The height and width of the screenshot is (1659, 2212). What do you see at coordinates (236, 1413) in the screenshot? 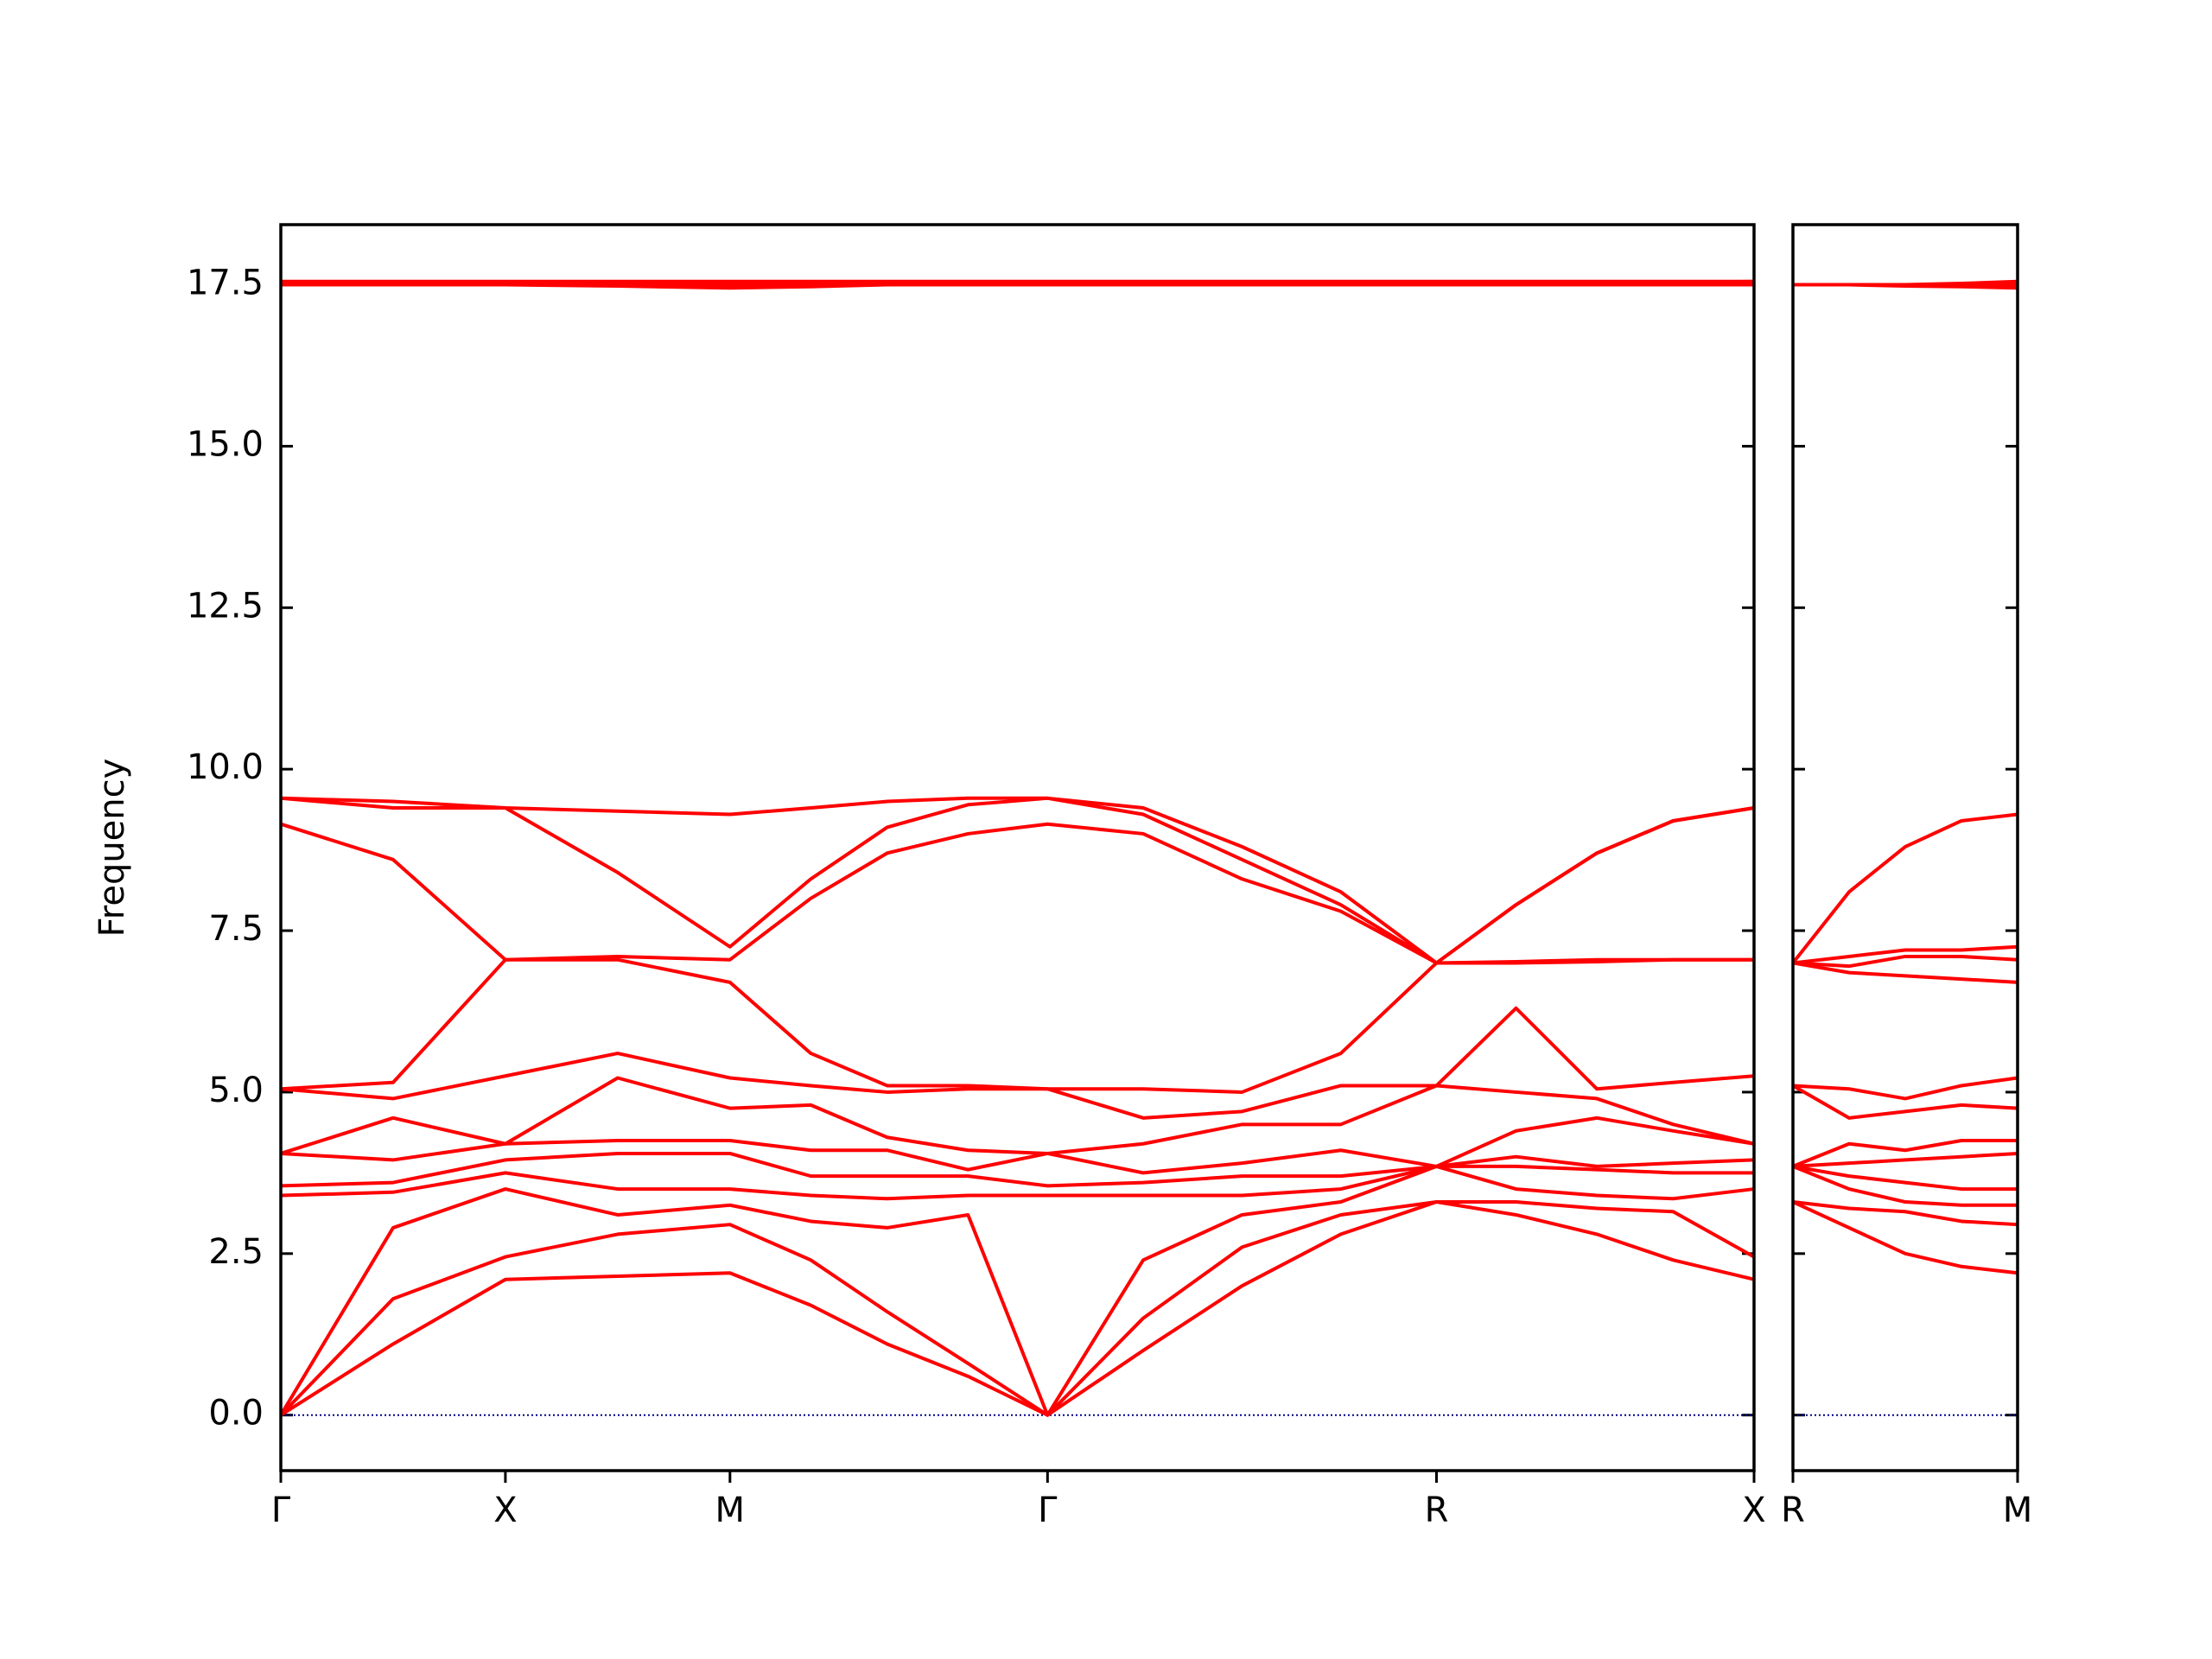
I see `y-tick-label: 0.0` at bounding box center [236, 1413].